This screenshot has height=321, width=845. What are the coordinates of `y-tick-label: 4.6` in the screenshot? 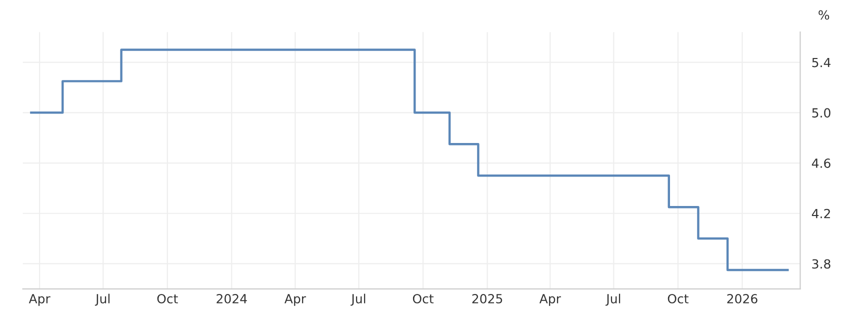 It's located at (821, 163).